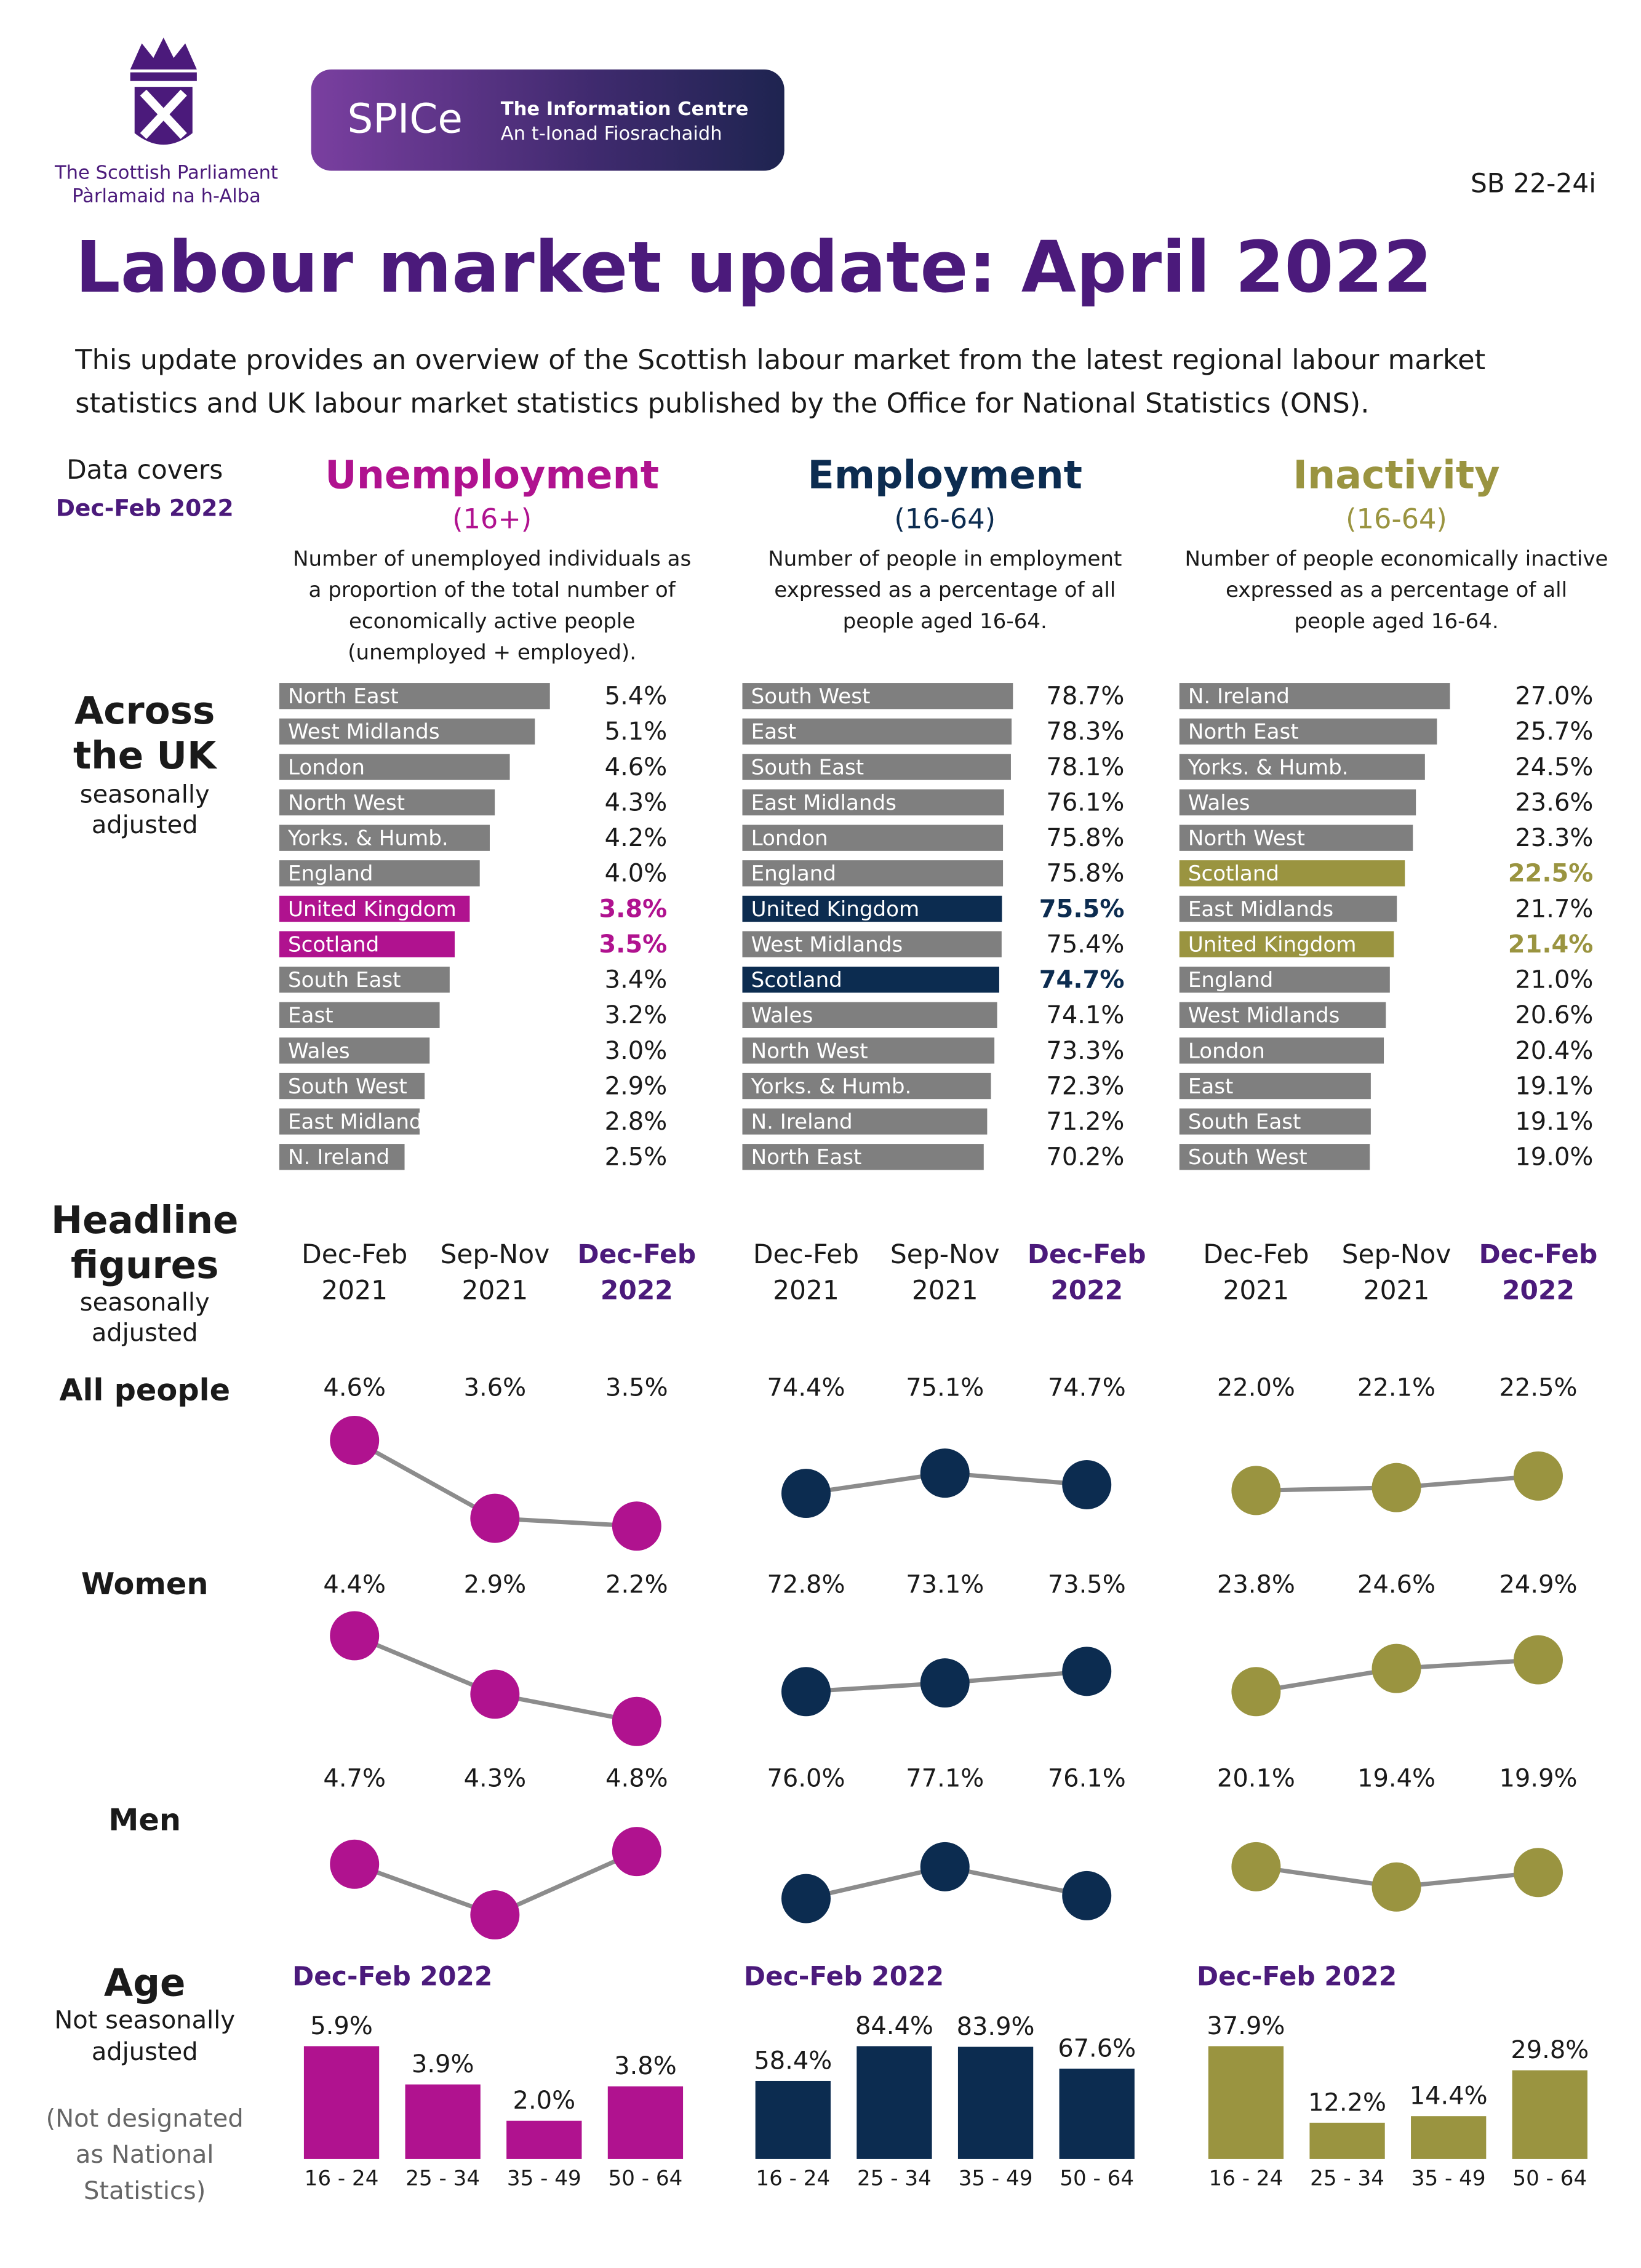  Describe the element at coordinates (355, 1122) in the screenshot. I see `bar-label: East Midland` at that location.